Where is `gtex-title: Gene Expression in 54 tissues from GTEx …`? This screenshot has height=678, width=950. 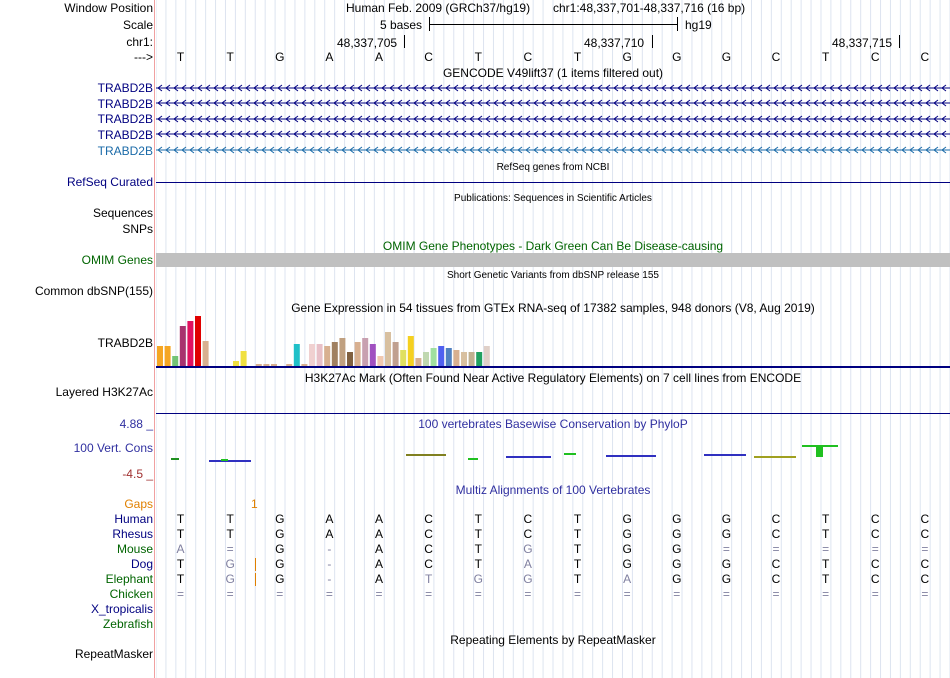 gtex-title: Gene Expression in 54 tissues from GTEx … is located at coordinates (553, 308).